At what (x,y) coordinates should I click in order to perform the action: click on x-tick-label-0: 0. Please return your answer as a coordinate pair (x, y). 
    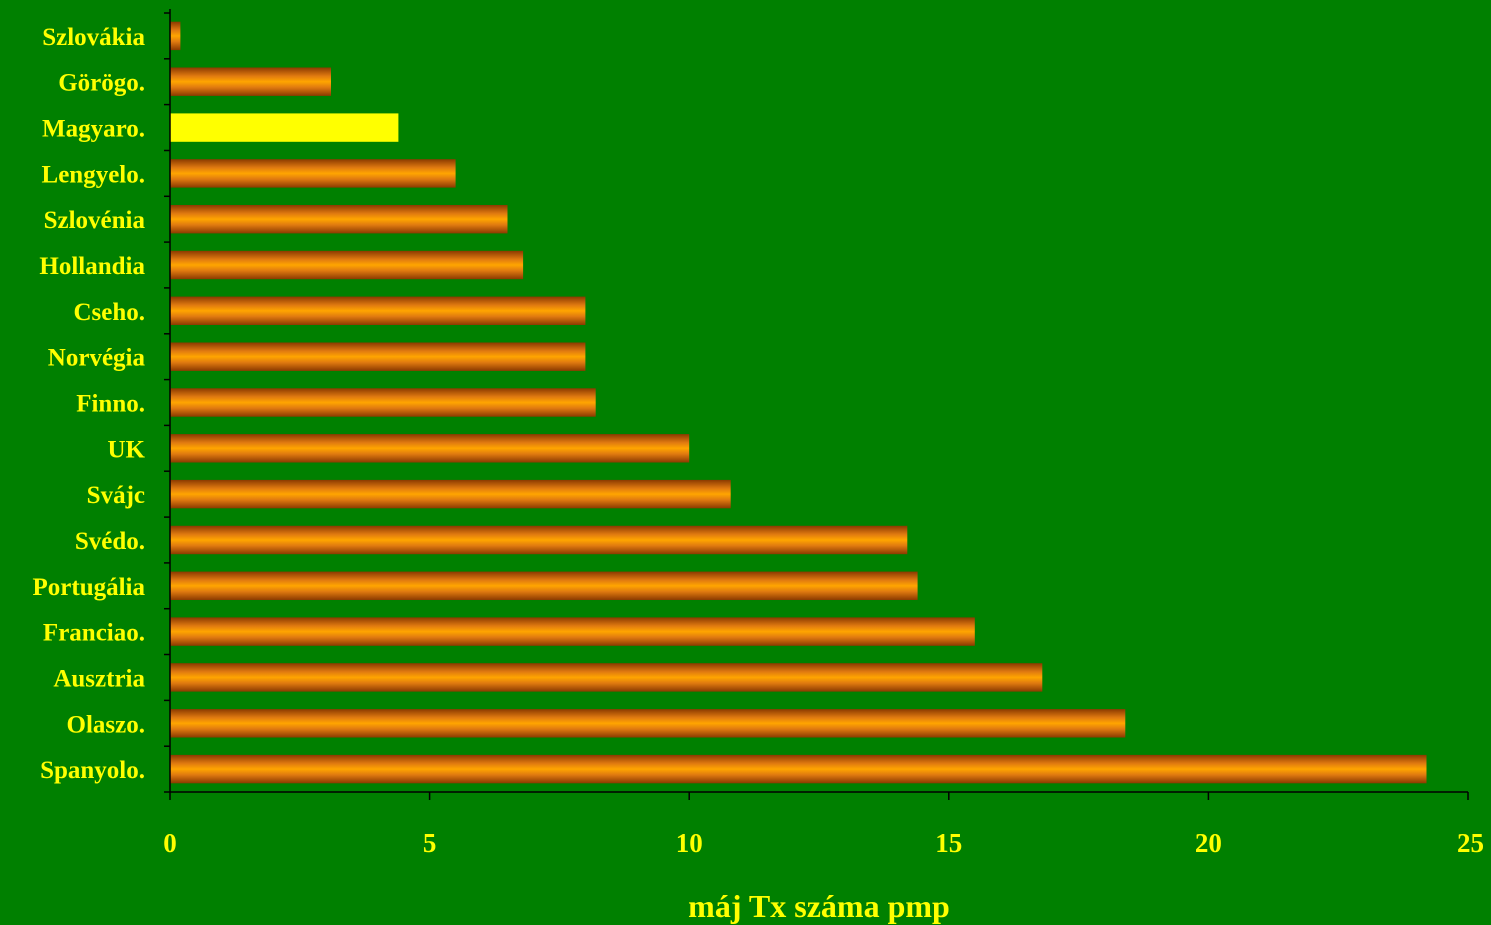
    Looking at the image, I should click on (170, 843).